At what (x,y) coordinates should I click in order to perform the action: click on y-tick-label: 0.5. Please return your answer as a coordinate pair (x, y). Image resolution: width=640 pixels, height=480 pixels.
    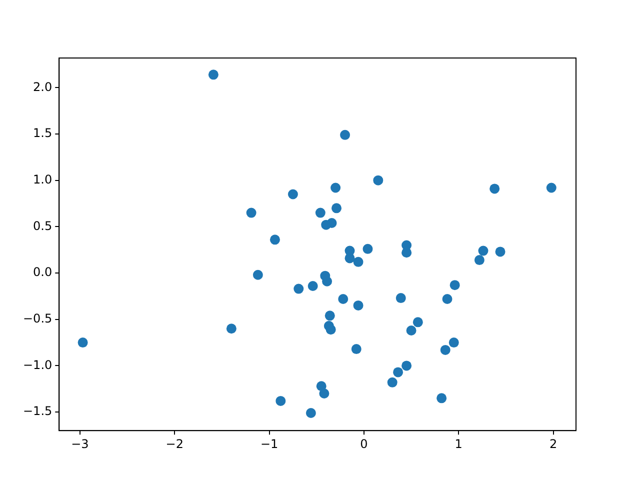
    Looking at the image, I should click on (42, 225).